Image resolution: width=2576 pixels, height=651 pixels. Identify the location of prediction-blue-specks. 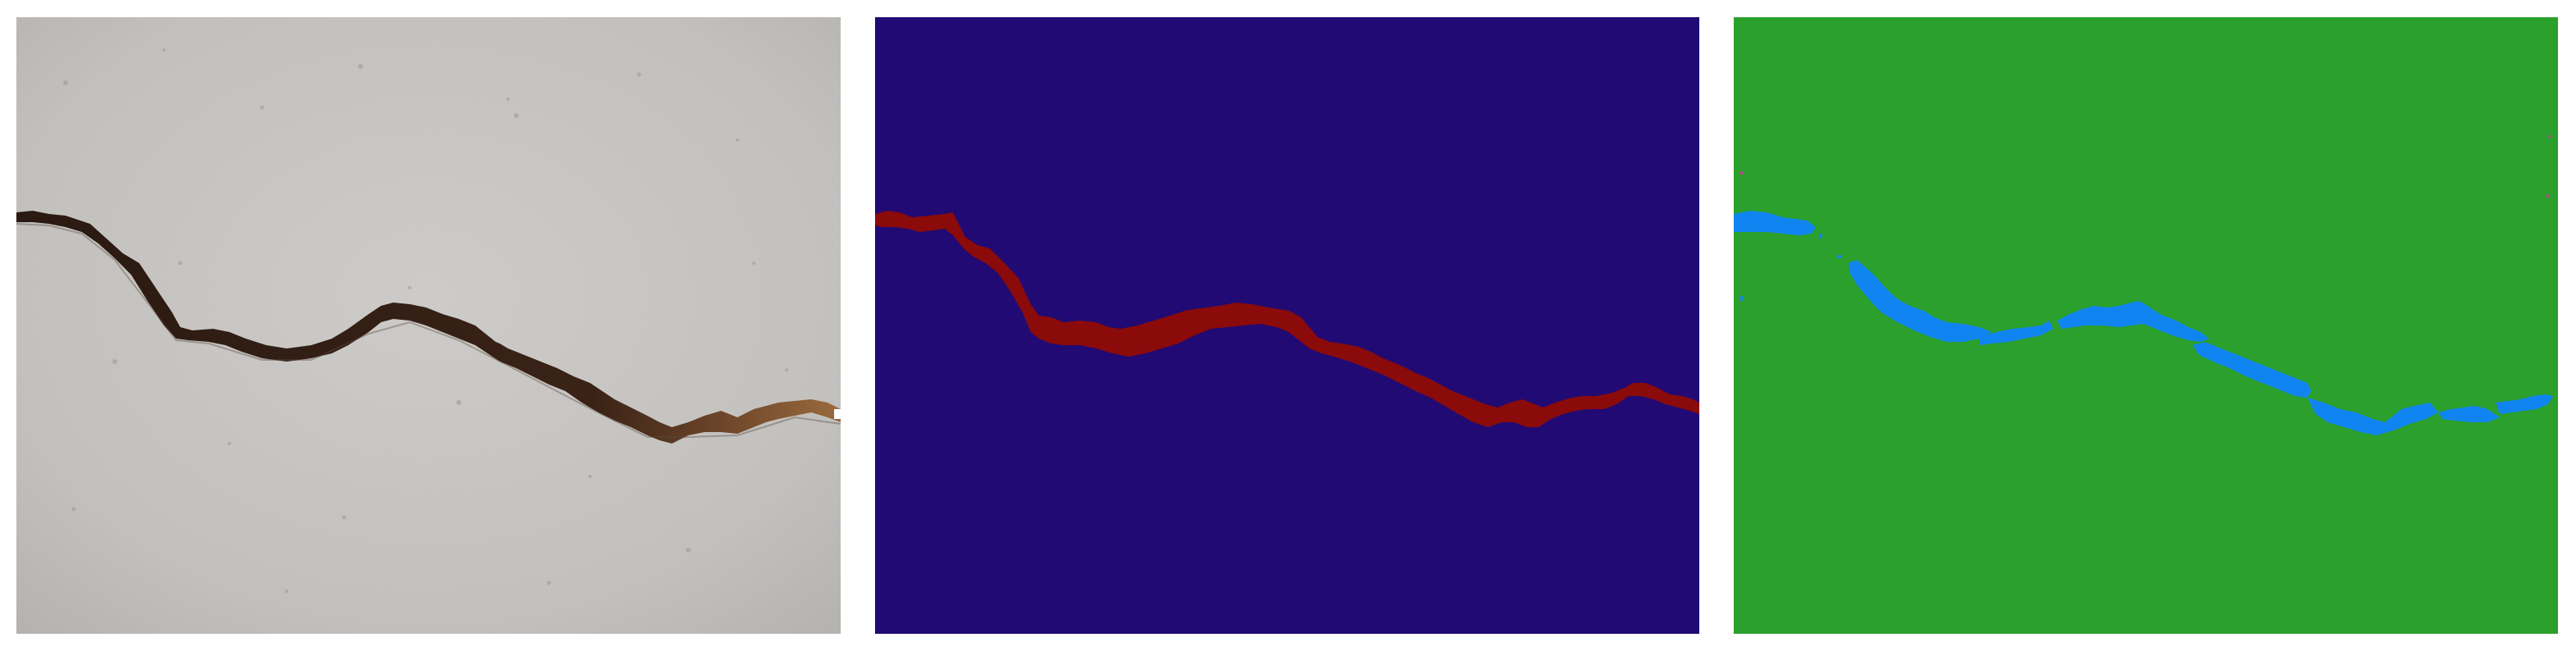
(1791, 267).